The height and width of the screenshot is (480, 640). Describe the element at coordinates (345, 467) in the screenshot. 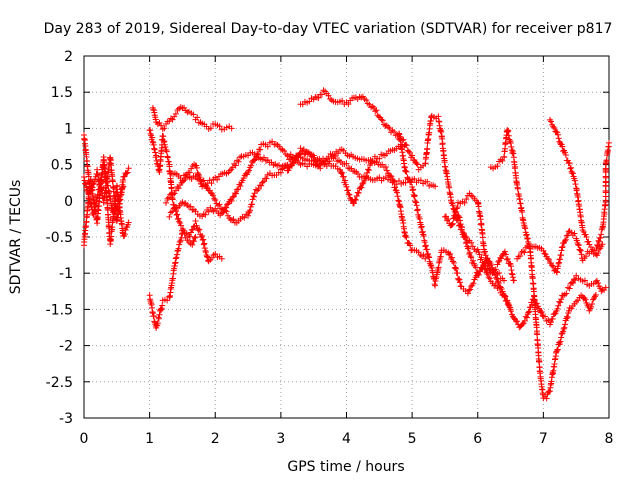

I see `x-axis-label: GPS time / hours` at that location.